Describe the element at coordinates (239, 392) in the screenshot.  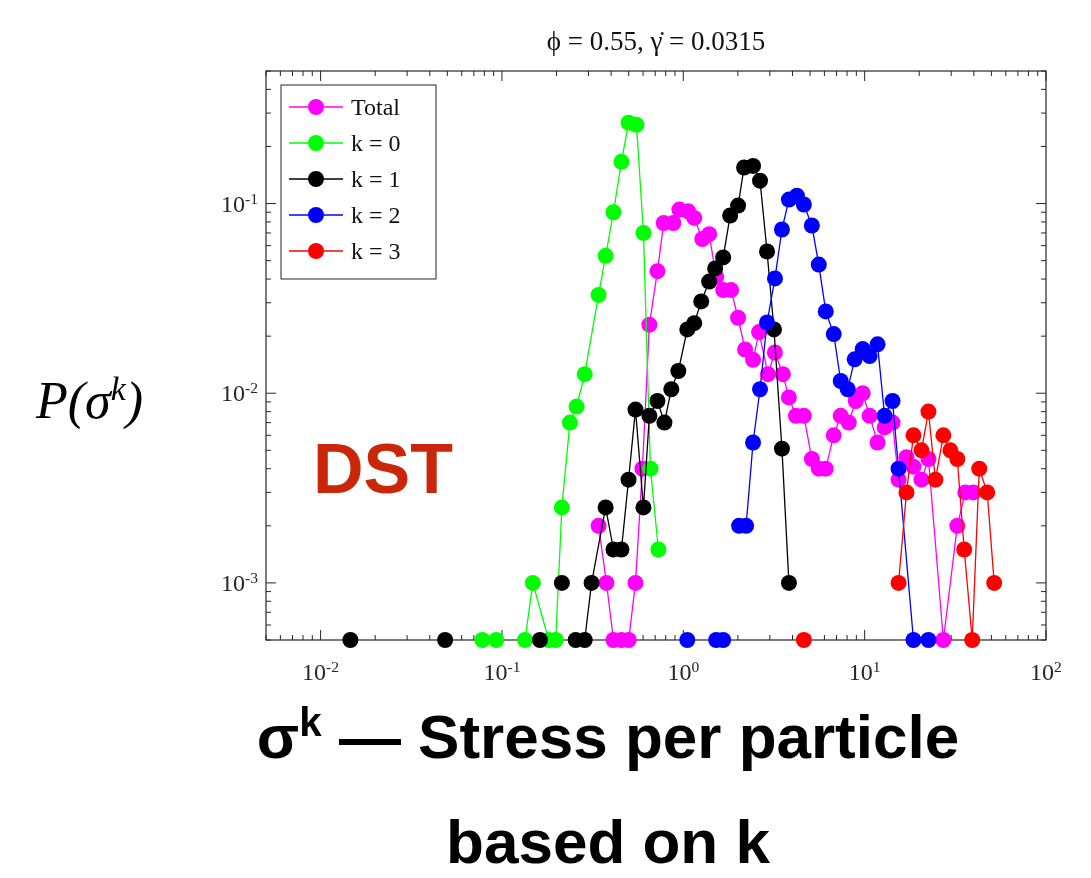
I see `y-tick-label: 10$^{-2}$` at that location.